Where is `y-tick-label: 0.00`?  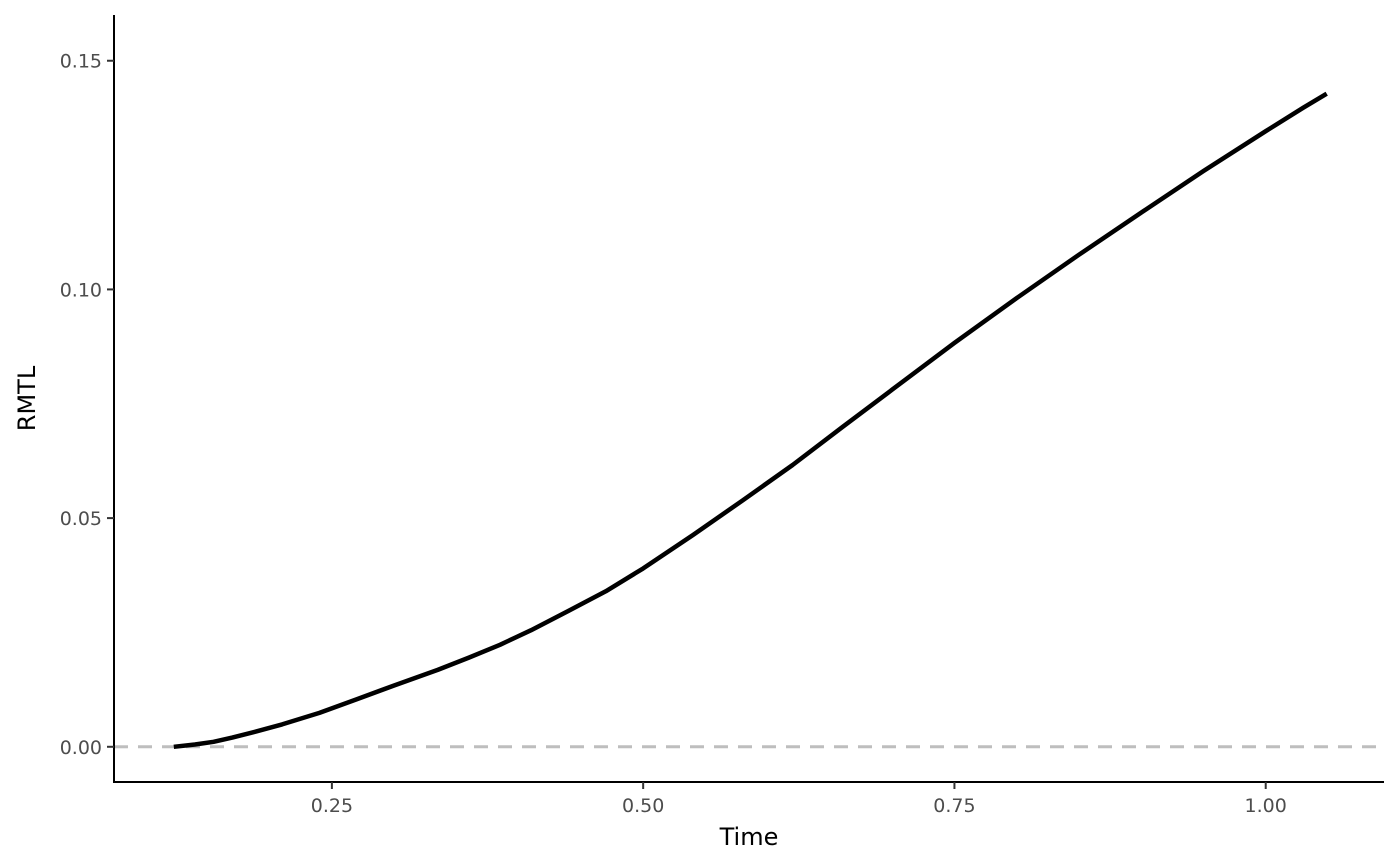
y-tick-label: 0.00 is located at coordinates (81, 748).